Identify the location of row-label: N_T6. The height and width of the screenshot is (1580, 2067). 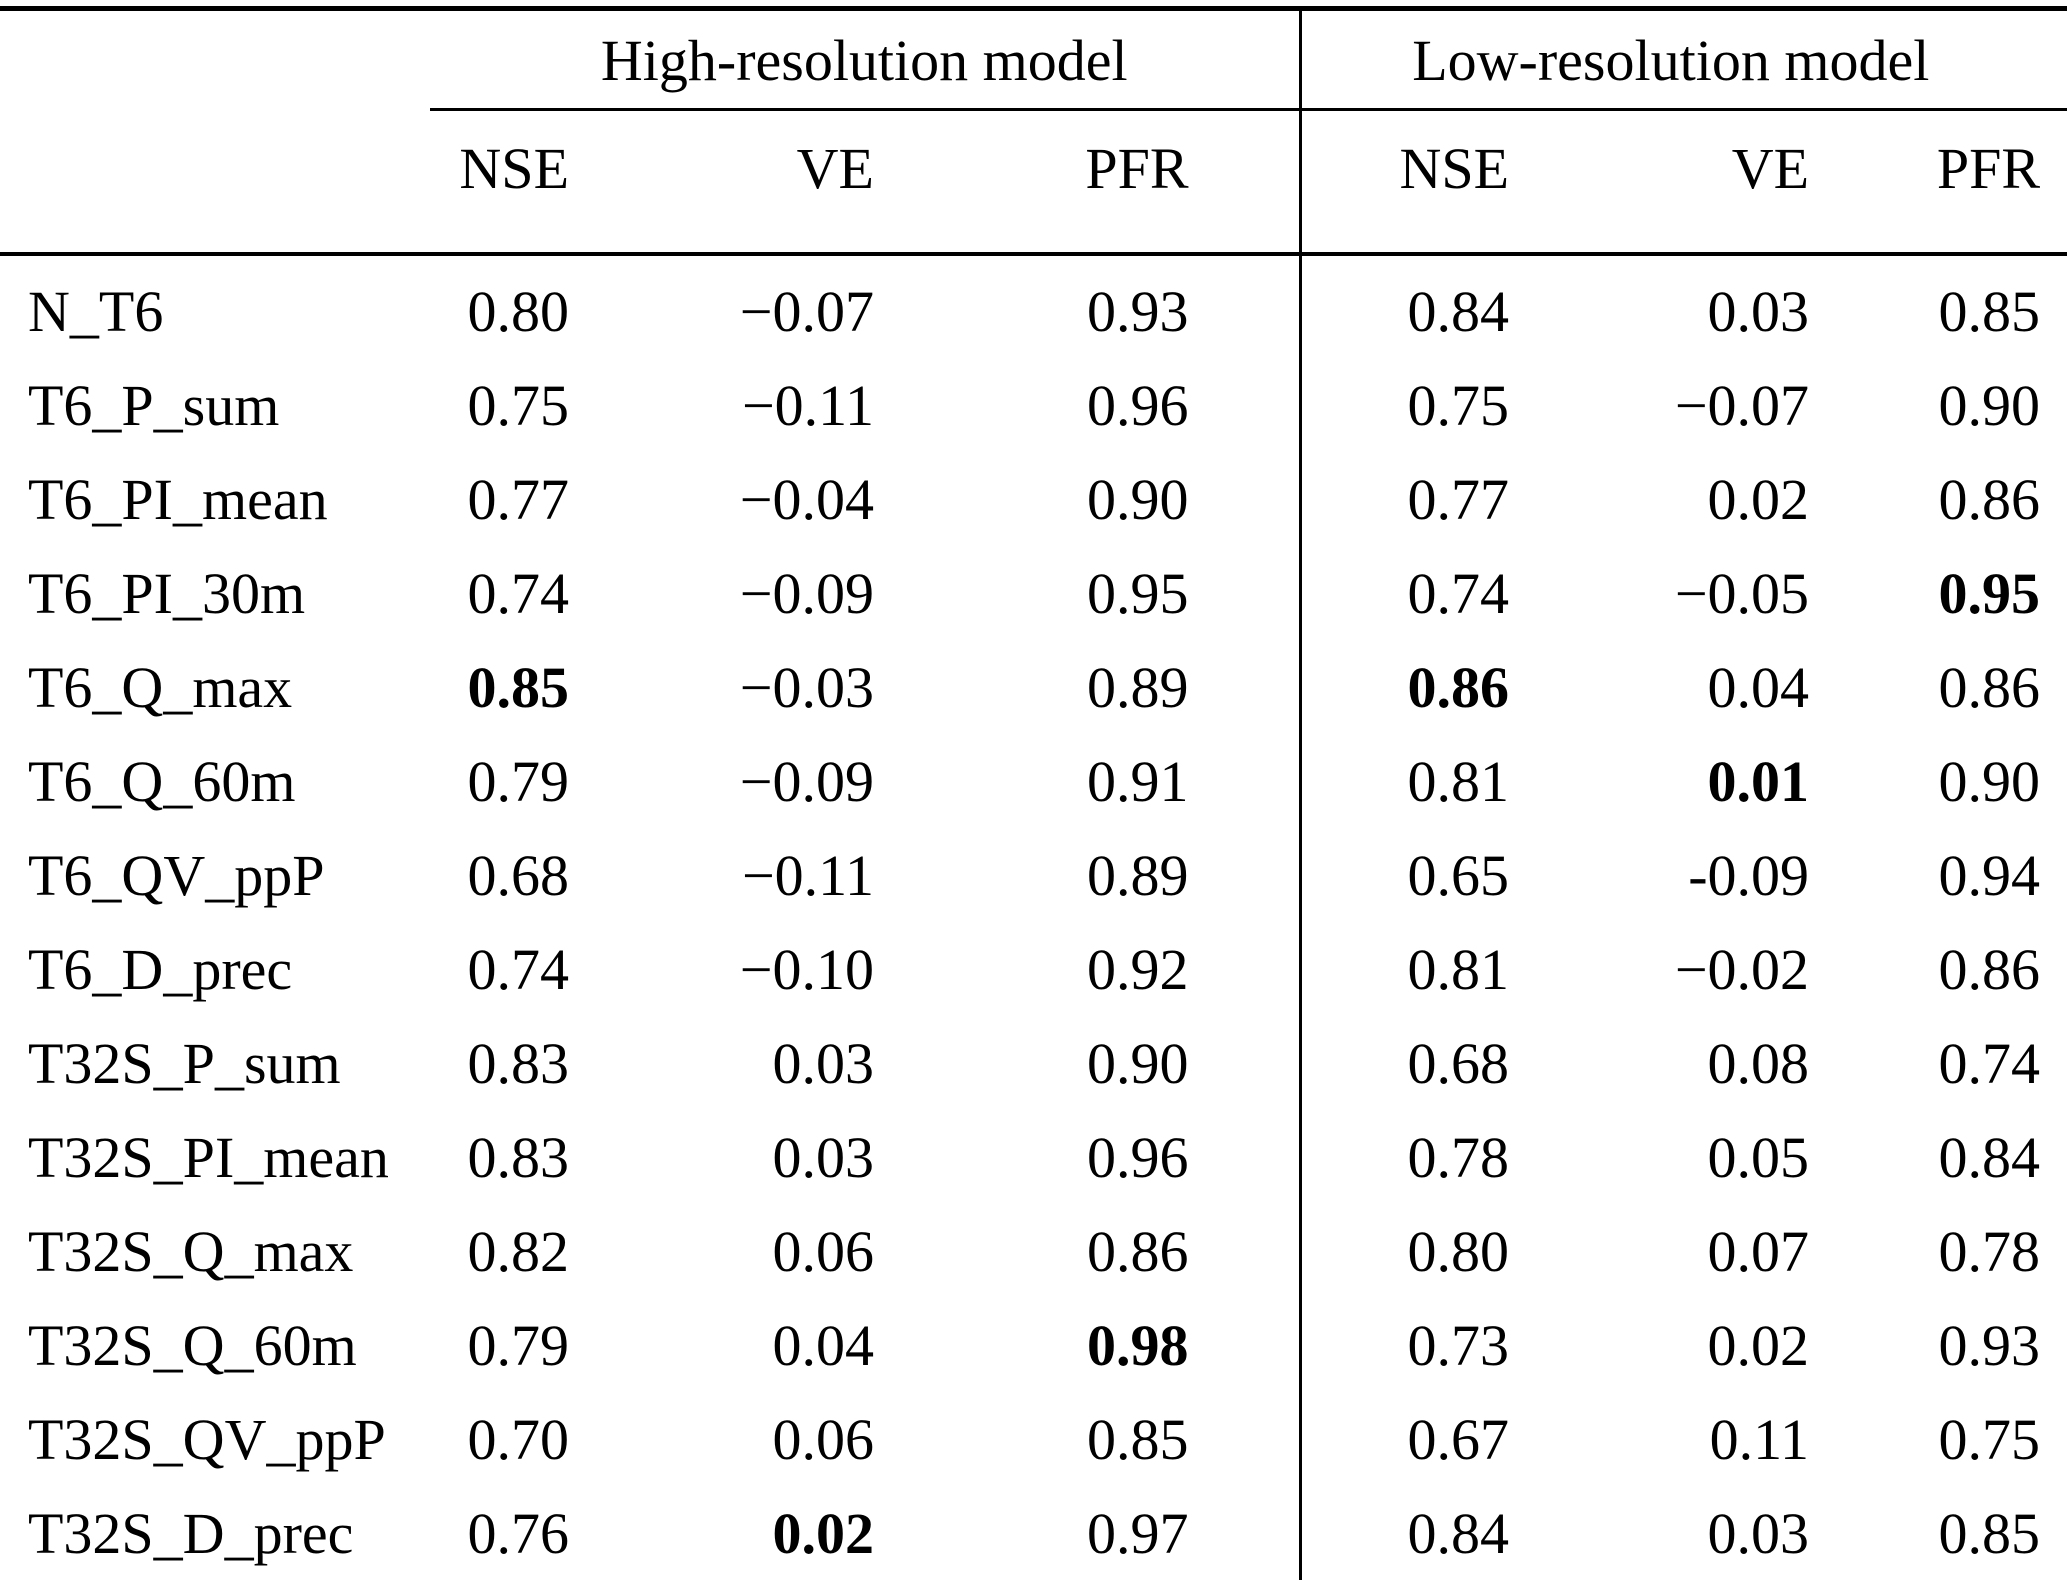
(96, 311).